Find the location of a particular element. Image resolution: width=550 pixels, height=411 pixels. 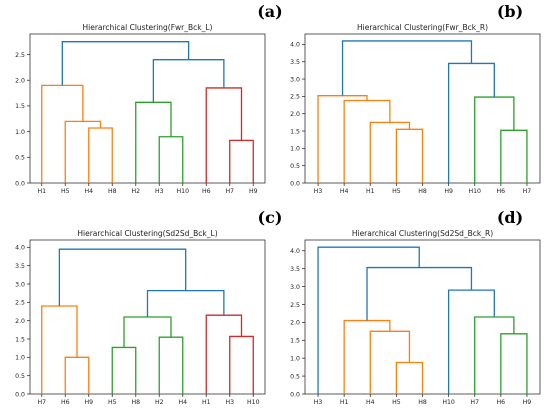

leaf-label: H2 is located at coordinates (135, 191).